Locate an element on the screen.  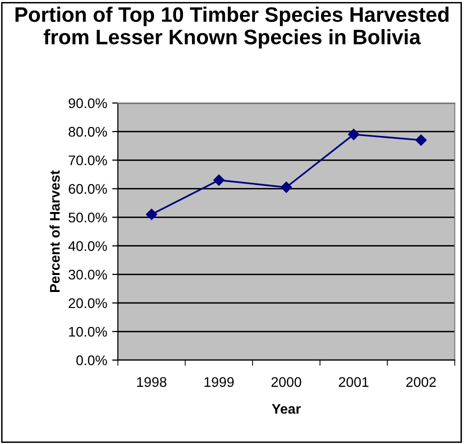
y-tick-label: 50.0% is located at coordinates (87, 217).